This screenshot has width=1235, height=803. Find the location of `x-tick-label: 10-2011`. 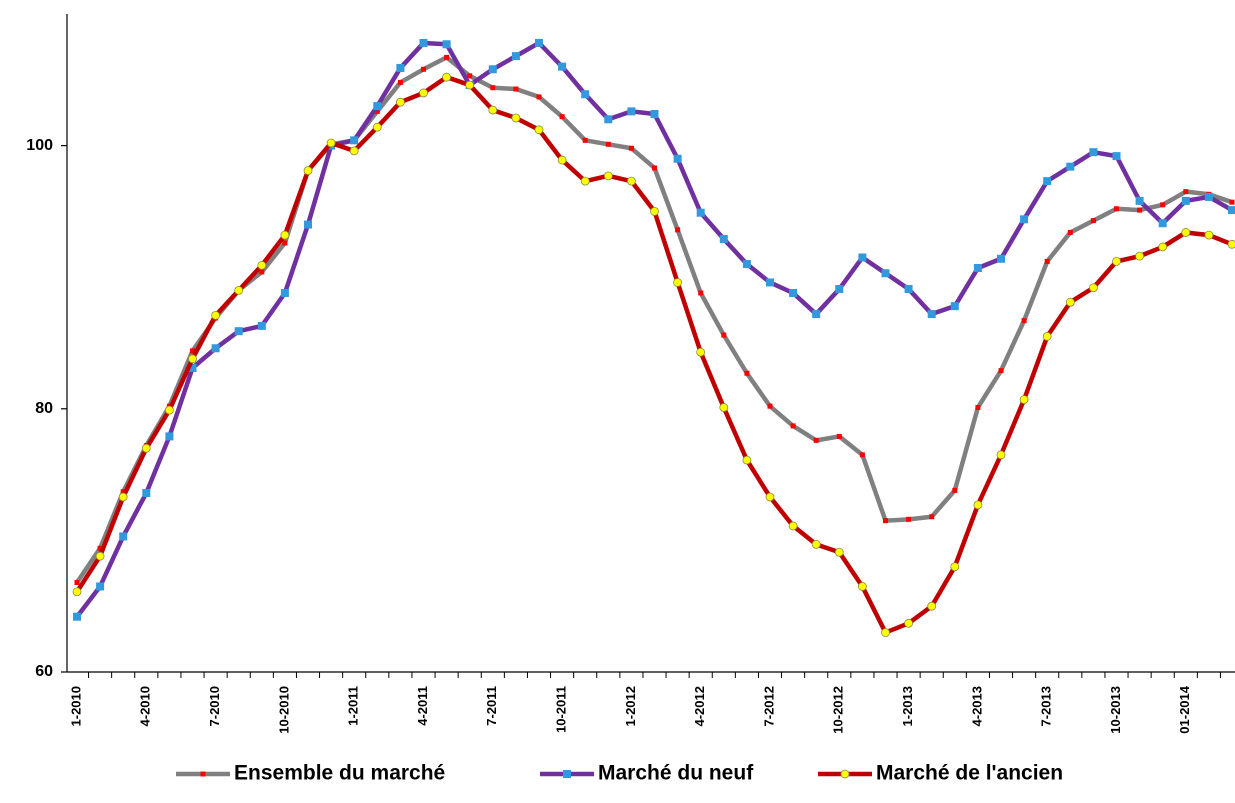

x-tick-label: 10-2011 is located at coordinates (561, 709).